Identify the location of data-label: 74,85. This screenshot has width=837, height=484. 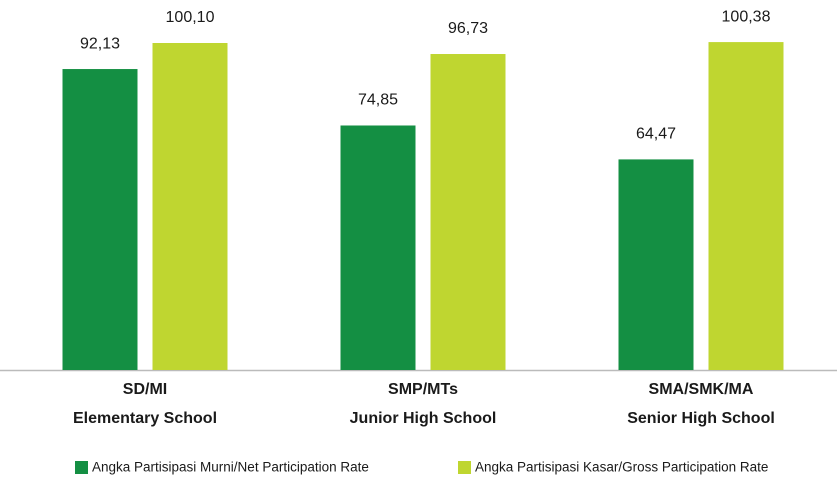
(378, 100).